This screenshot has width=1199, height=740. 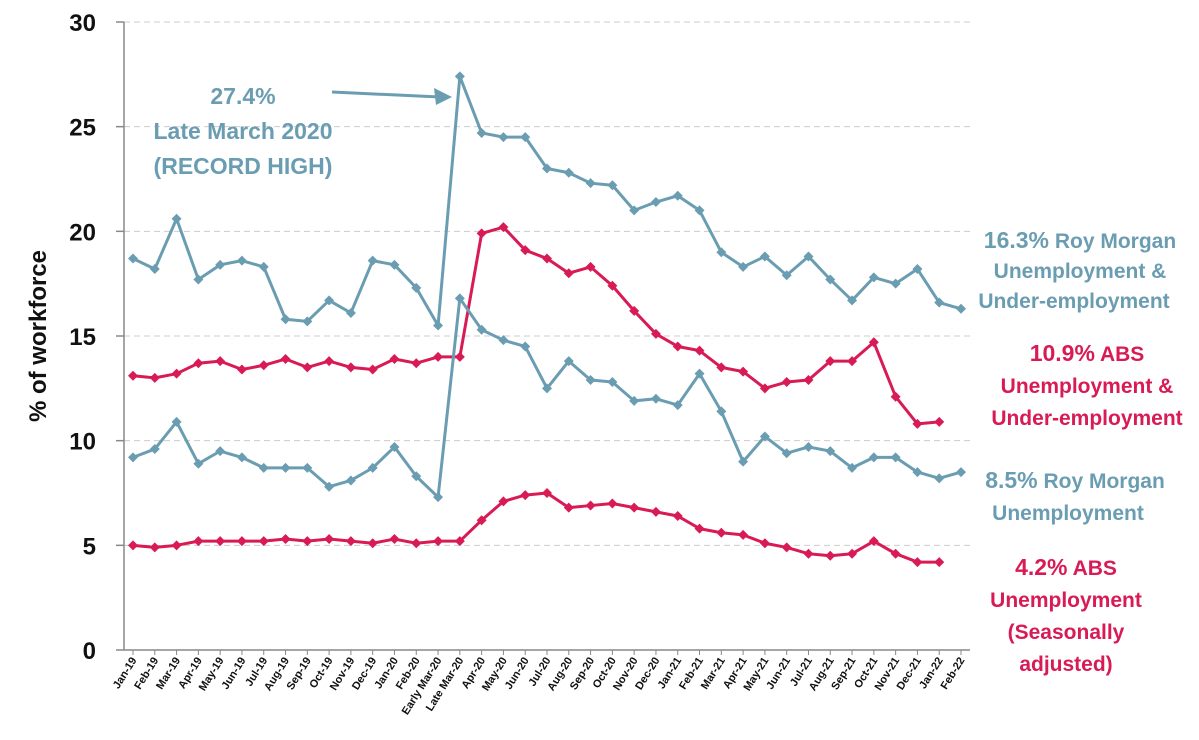 What do you see at coordinates (1103, 481) in the screenshot?
I see `legend-text: Roy Morgan` at bounding box center [1103, 481].